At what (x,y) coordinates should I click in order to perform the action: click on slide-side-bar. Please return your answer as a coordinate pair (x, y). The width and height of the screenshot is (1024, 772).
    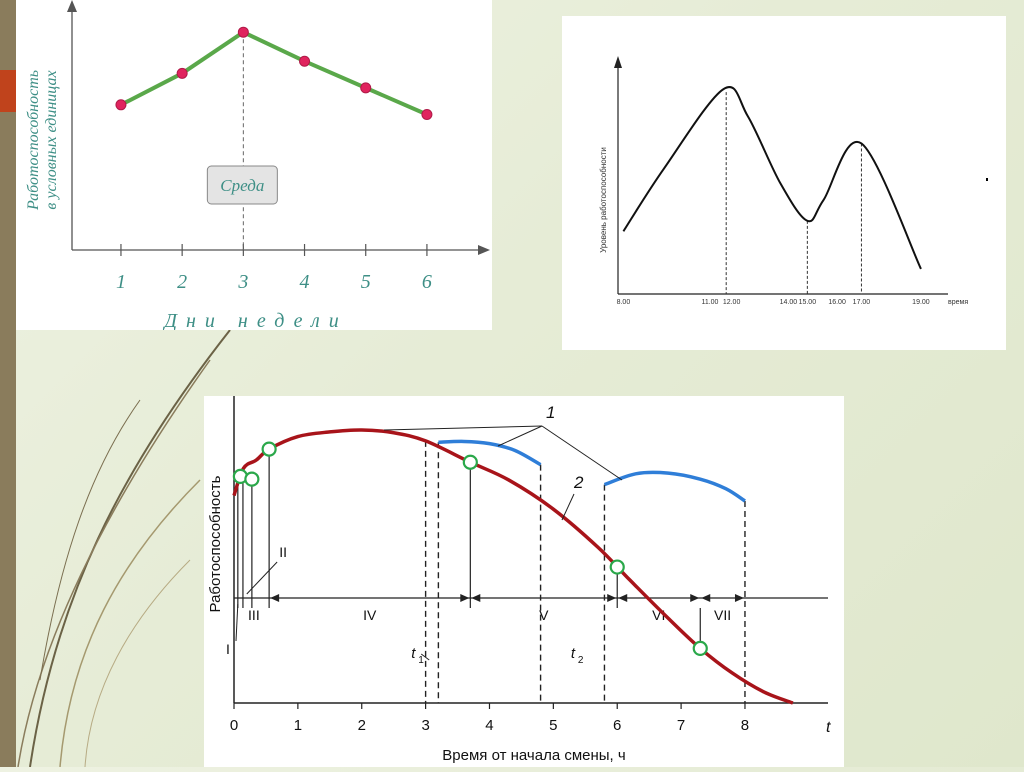
    Looking at the image, I should click on (8, 383).